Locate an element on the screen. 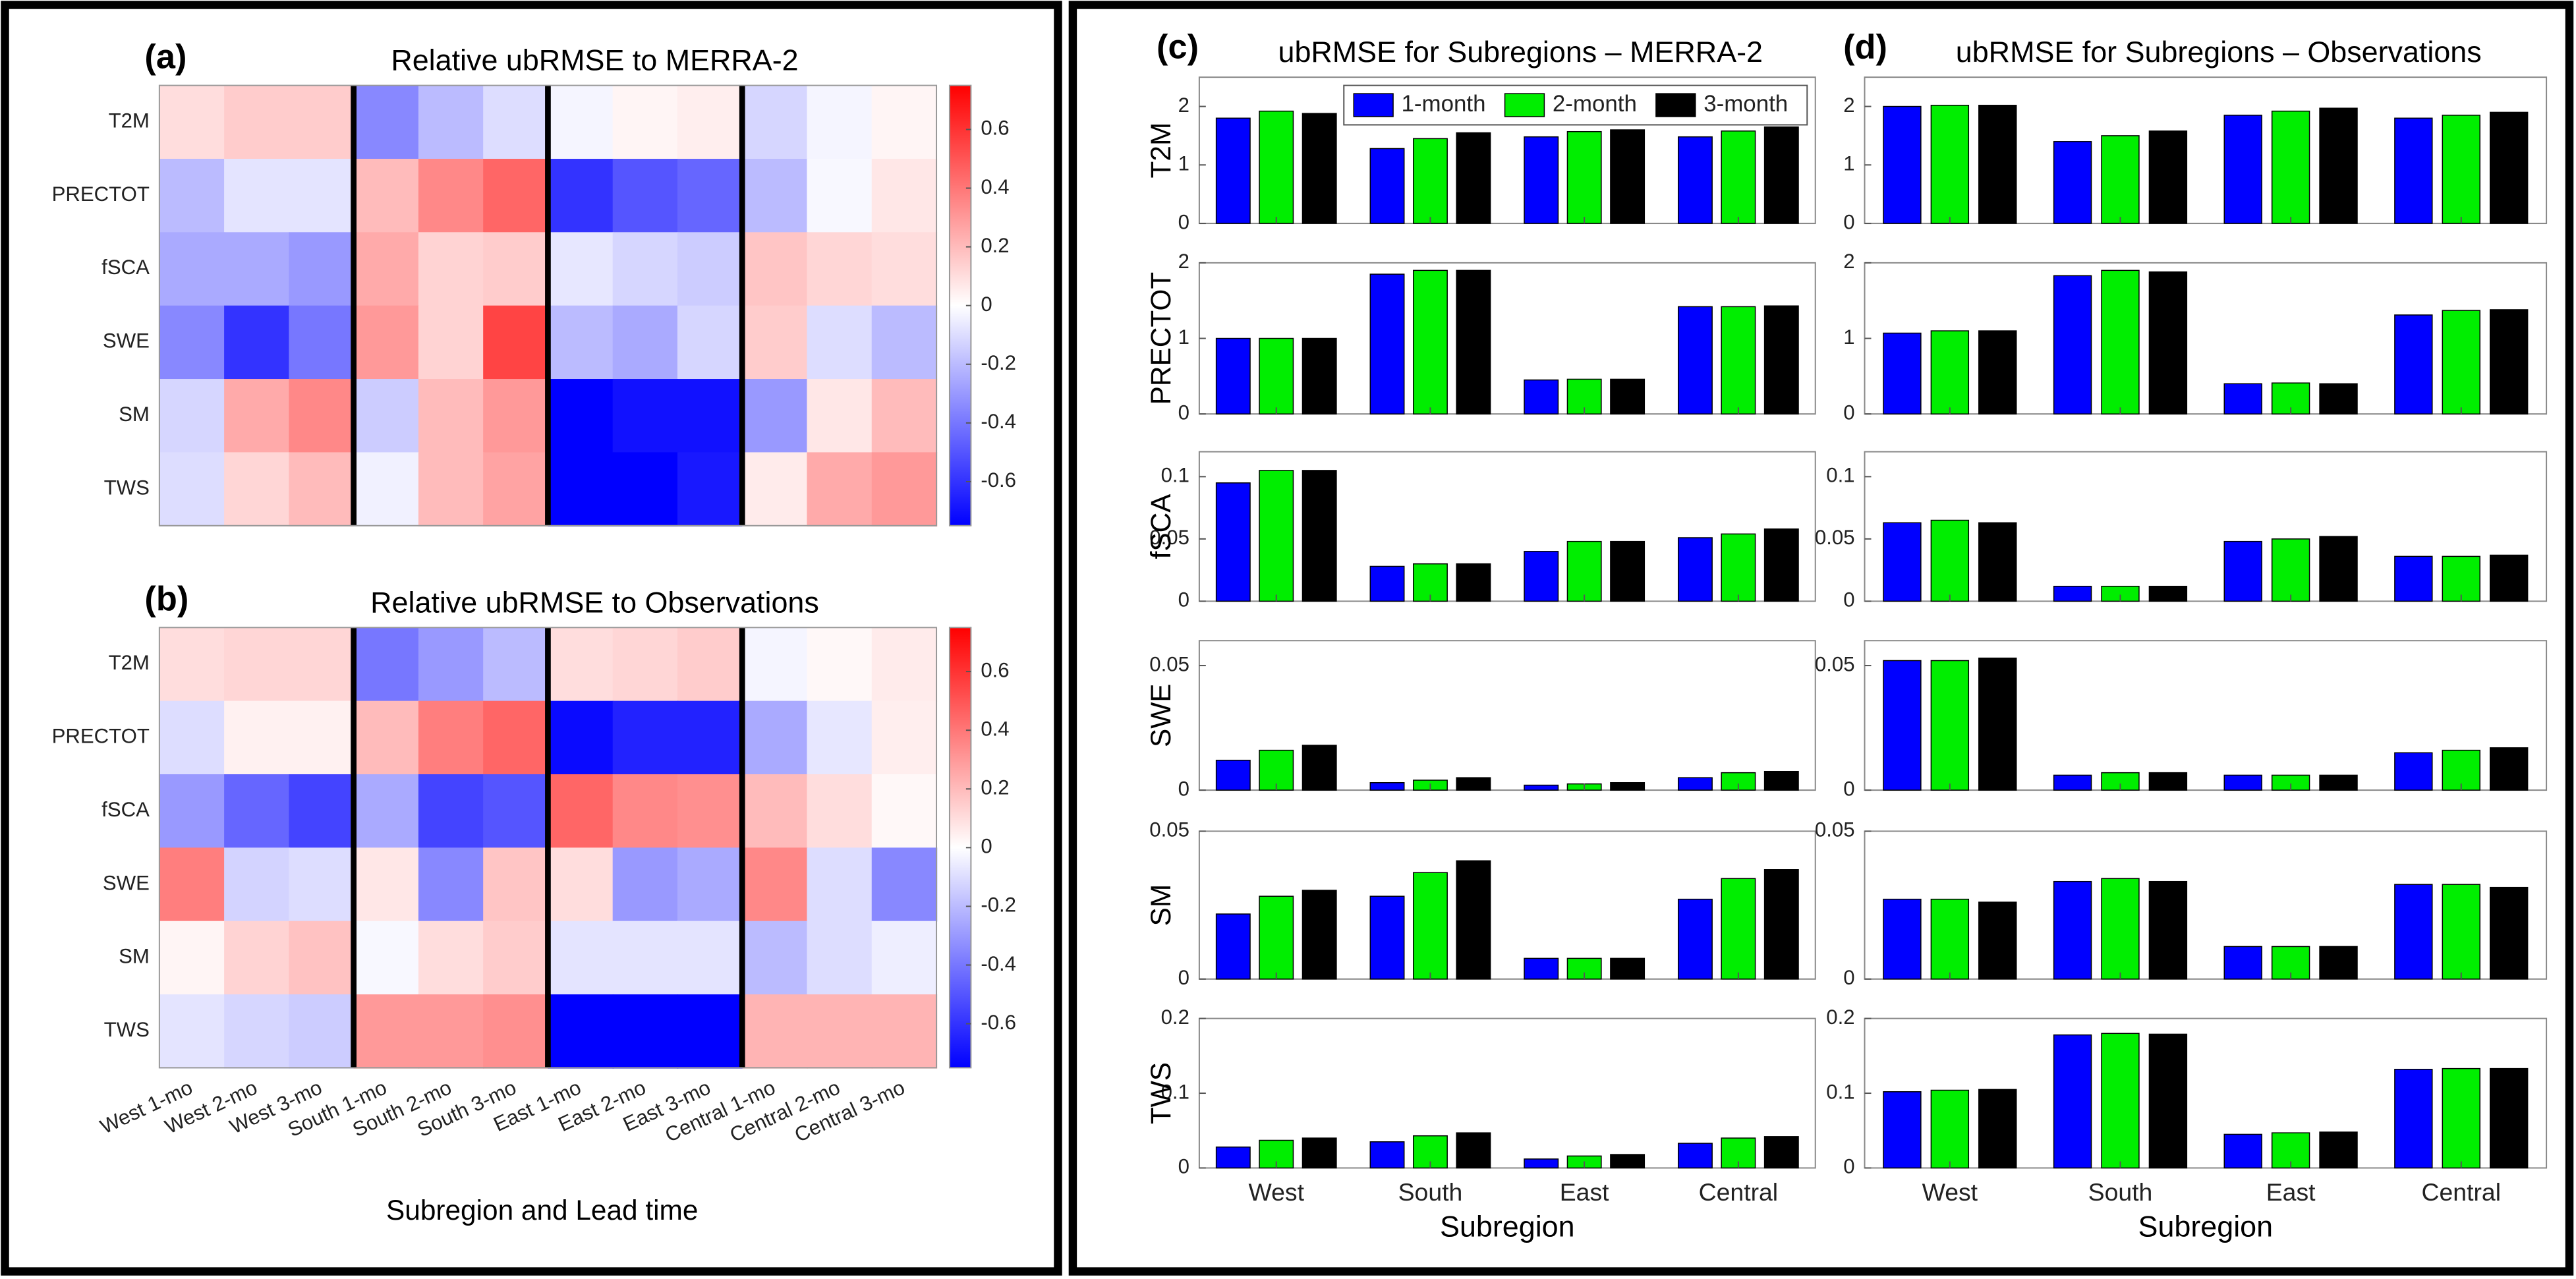 The width and height of the screenshot is (2576, 1279). chart-title: ubRMSE for Subregions – MERRA-2 is located at coordinates (1521, 52).